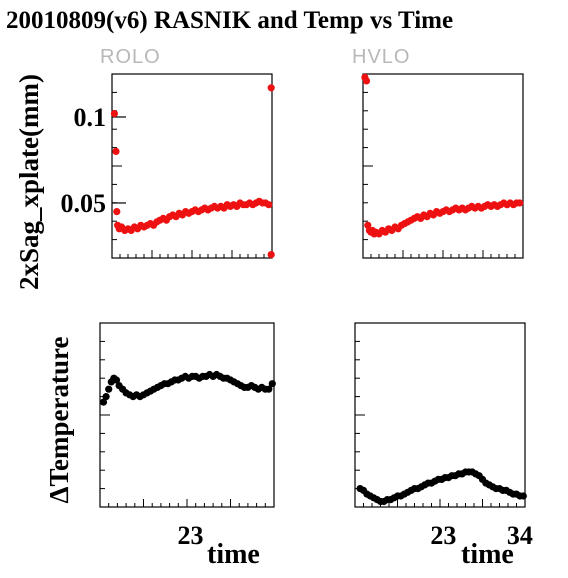  What do you see at coordinates (442, 166) in the screenshot?
I see `panel-hvlo-sag` at bounding box center [442, 166].